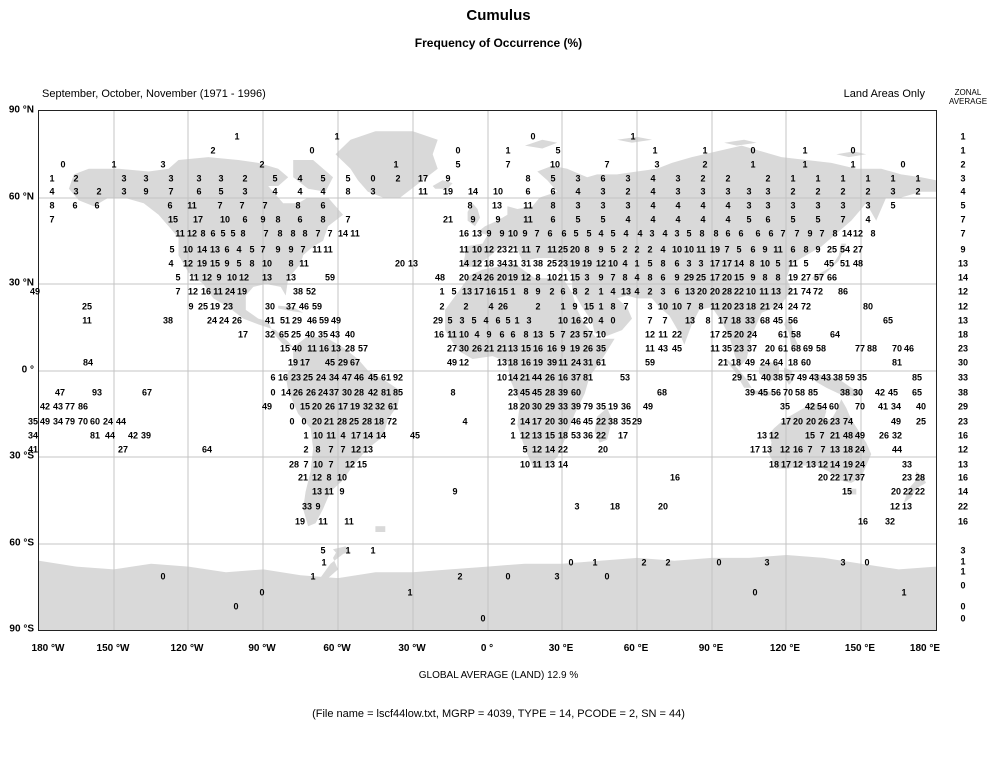 This screenshot has height=760, width=997. What do you see at coordinates (963, 334) in the screenshot?
I see `zonal-average-value: 18` at bounding box center [963, 334].